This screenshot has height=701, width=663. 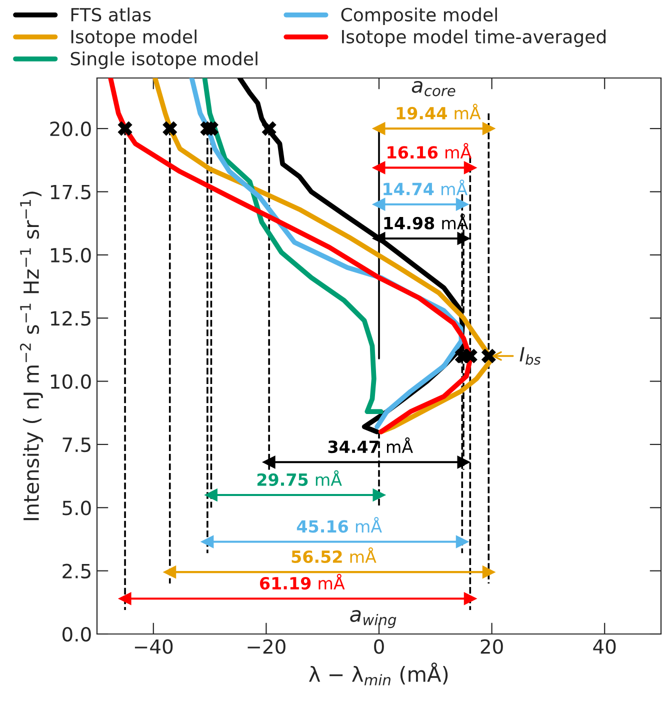 What do you see at coordinates (76, 508) in the screenshot?
I see `y-tick-label: 5.0` at bounding box center [76, 508].